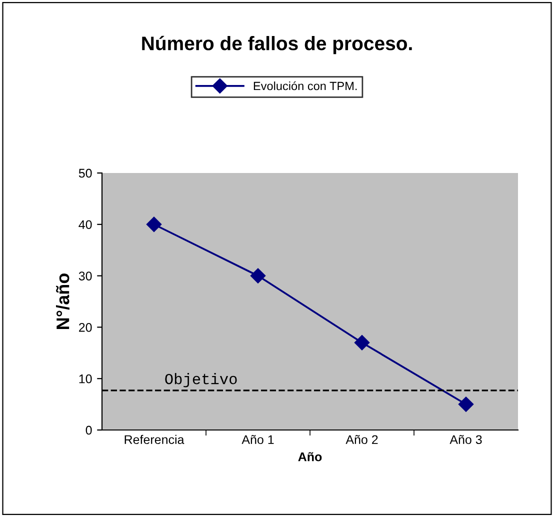 The image size is (554, 517). I want to click on x-axis-title: Año, so click(310, 457).